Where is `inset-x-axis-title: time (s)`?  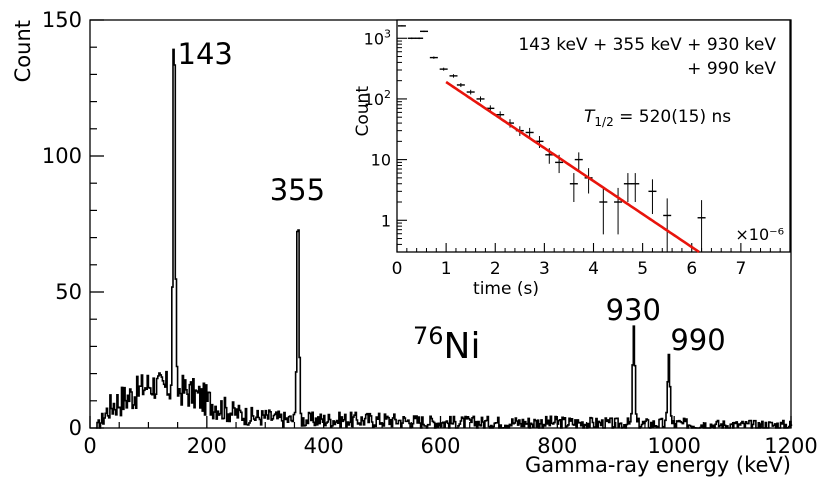
inset-x-axis-title: time (s) is located at coordinates (506, 289).